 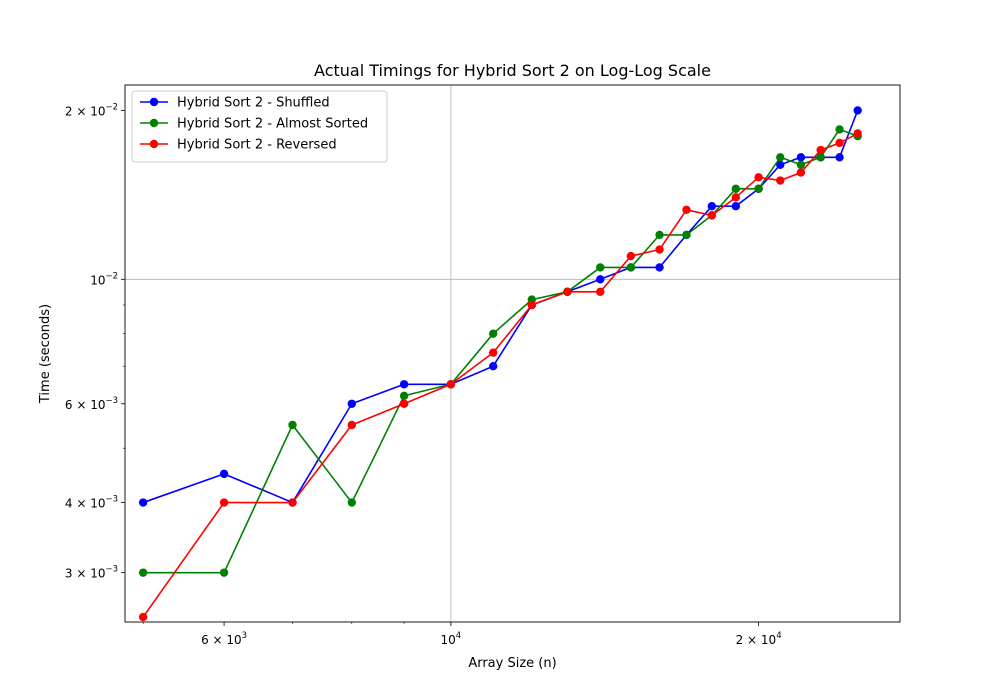 I want to click on x-tick-label-base: 2 × 10, so click(x=756, y=640).